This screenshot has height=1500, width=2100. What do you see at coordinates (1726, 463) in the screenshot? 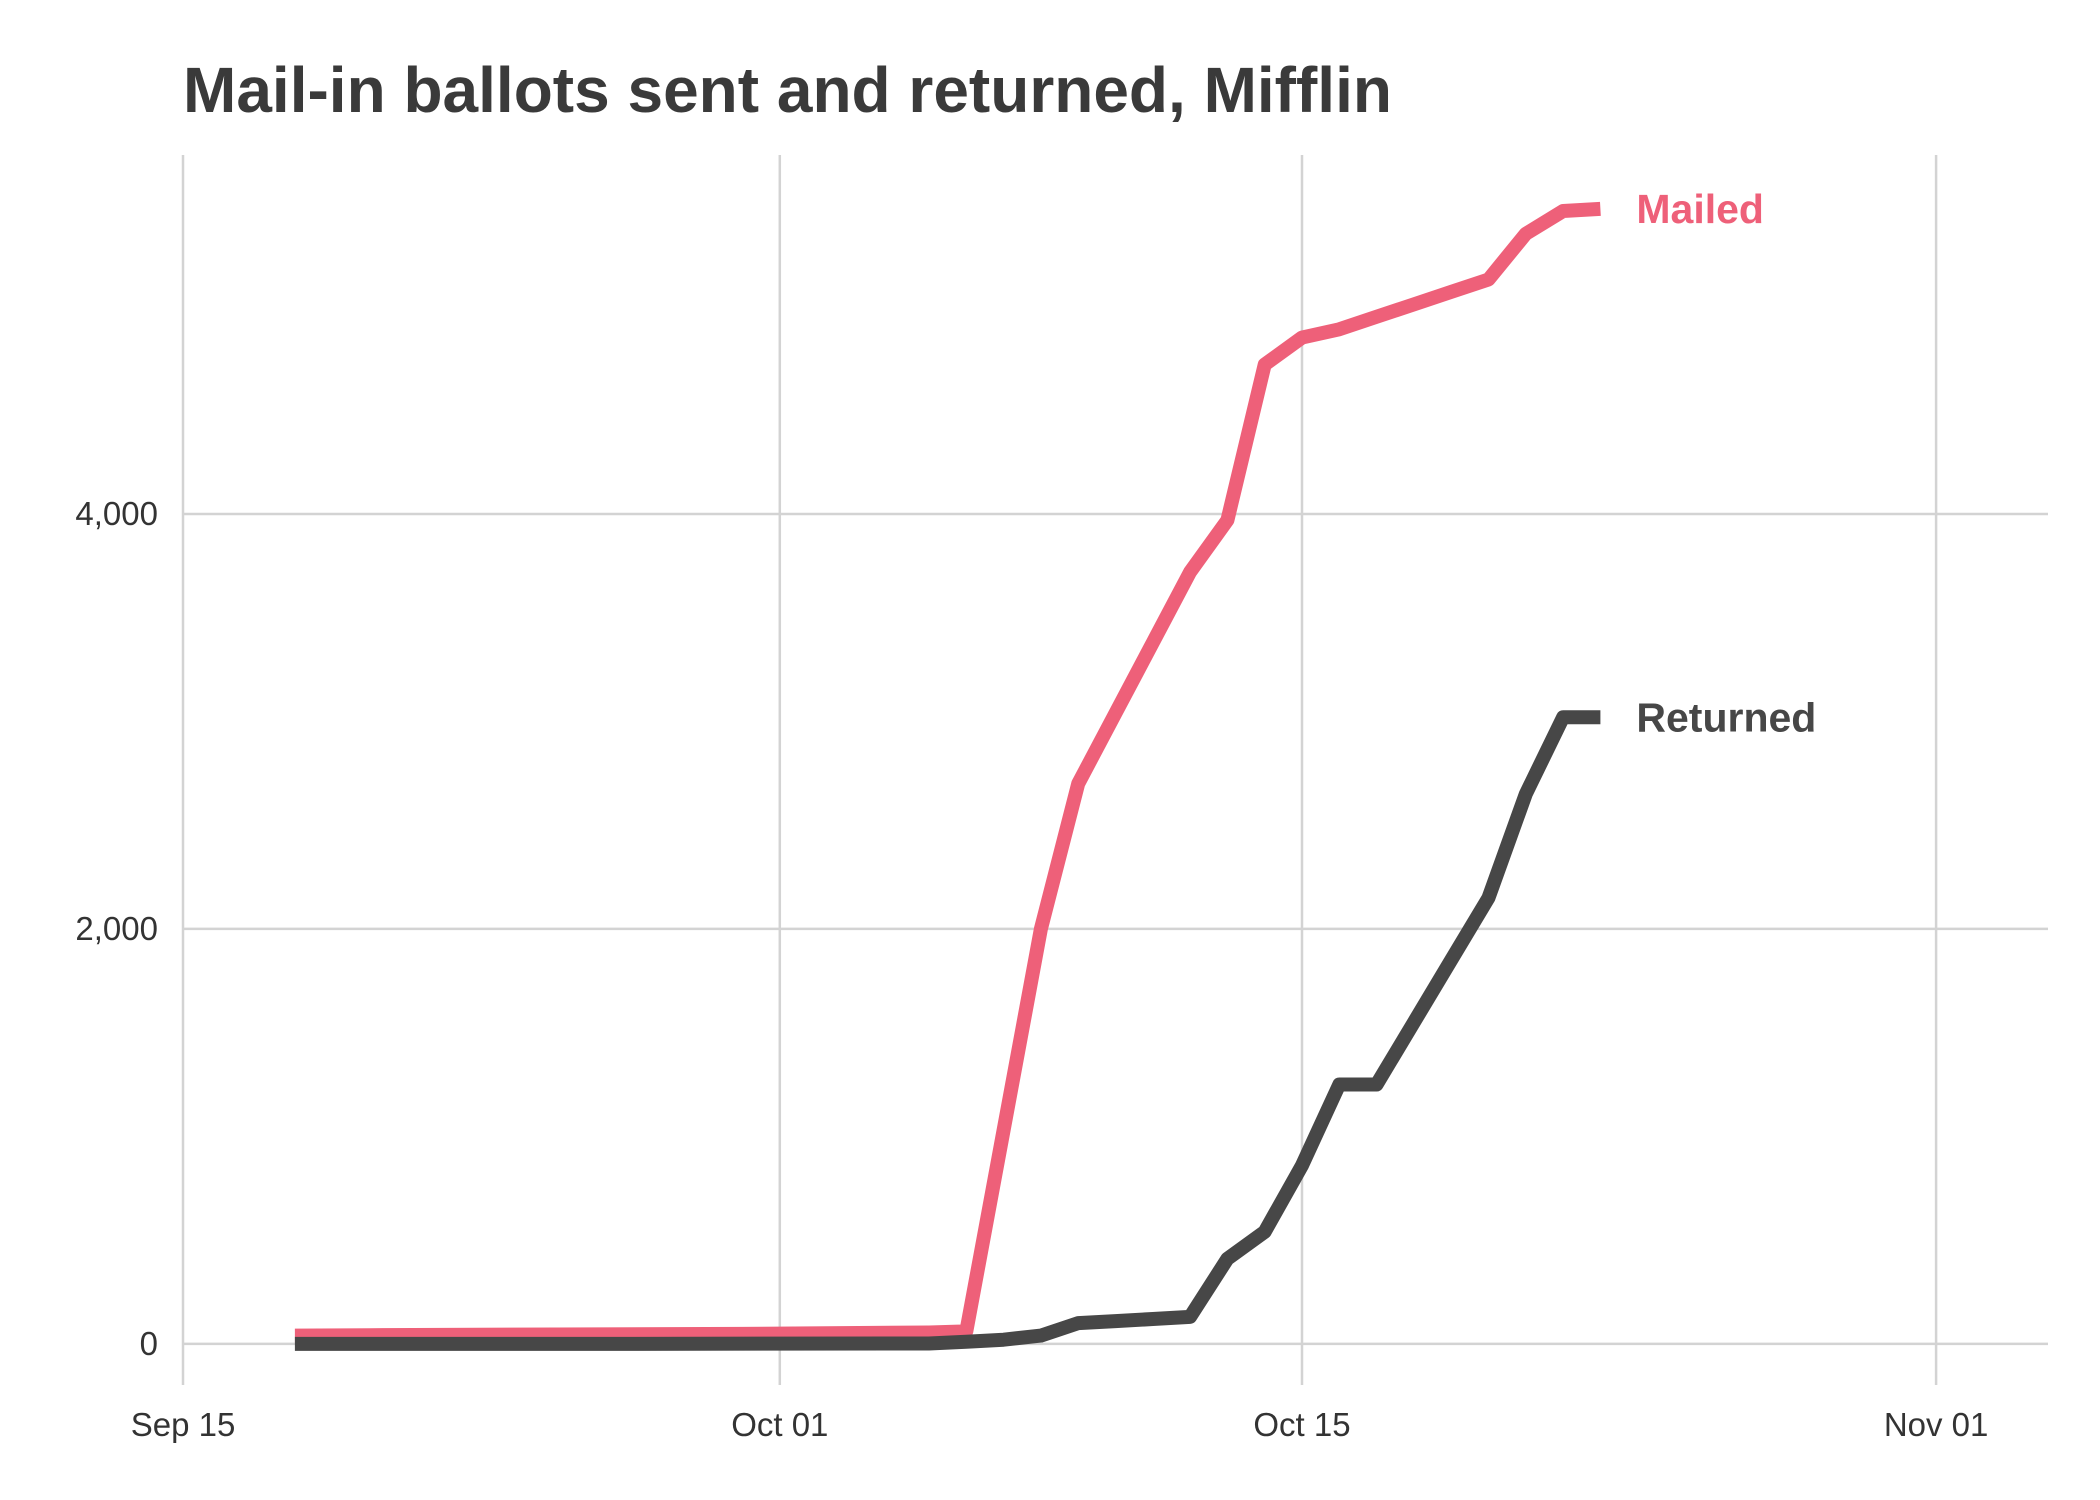
I see `label-layer: Mailed Returned` at bounding box center [1726, 463].